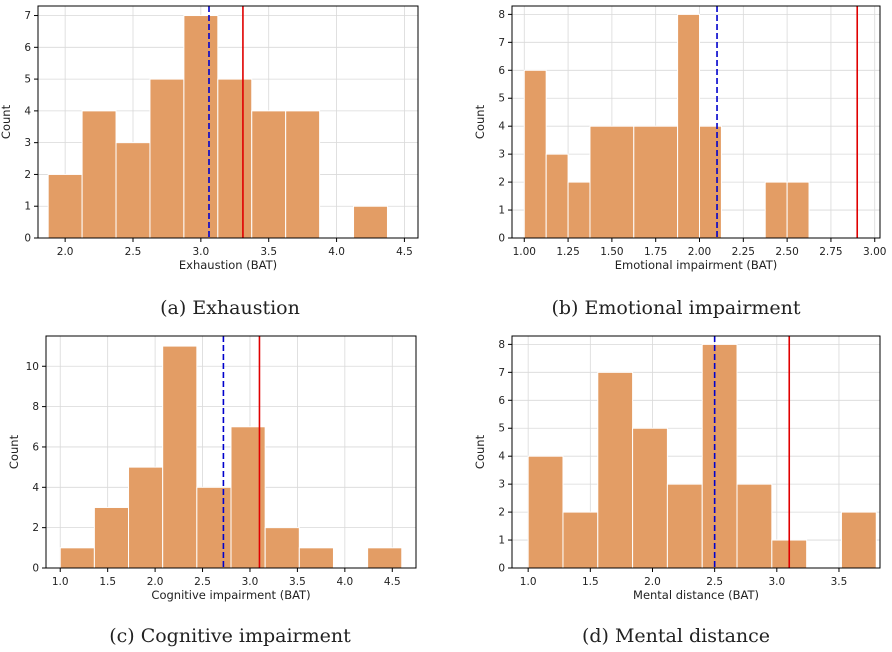  I want to click on x-axis-label: Exhaustion (BAT), so click(228, 265).